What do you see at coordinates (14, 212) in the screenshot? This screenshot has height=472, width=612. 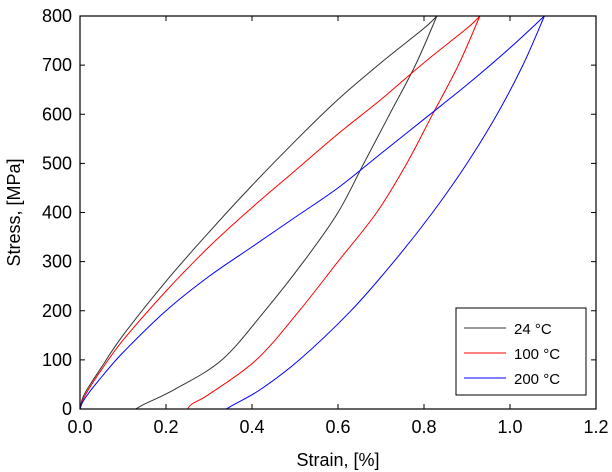 I see `y-axis-title: Stress, [MPa]` at bounding box center [14, 212].